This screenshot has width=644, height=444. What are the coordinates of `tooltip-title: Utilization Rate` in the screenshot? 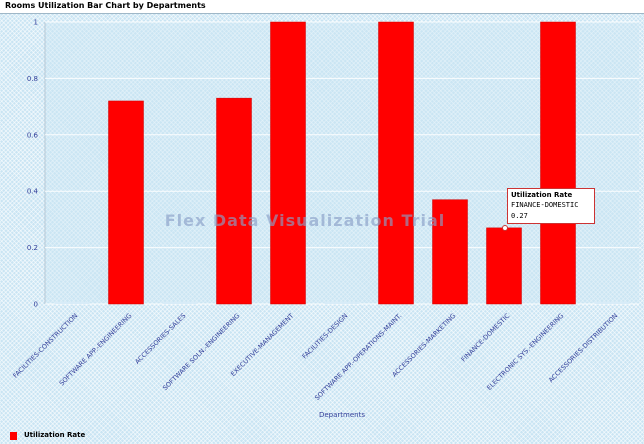 It's located at (542, 195).